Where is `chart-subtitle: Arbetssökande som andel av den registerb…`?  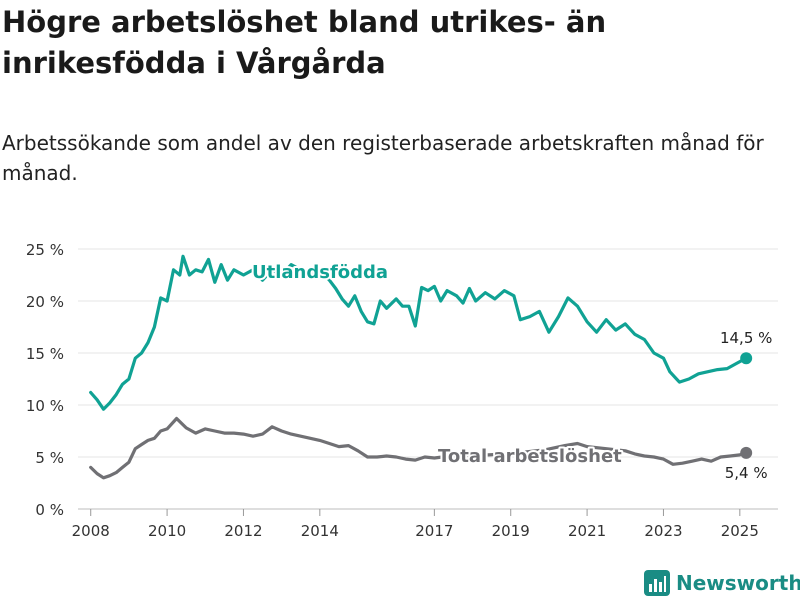
chart-subtitle: Arbetssökande som andel av den registerb… is located at coordinates (383, 158).